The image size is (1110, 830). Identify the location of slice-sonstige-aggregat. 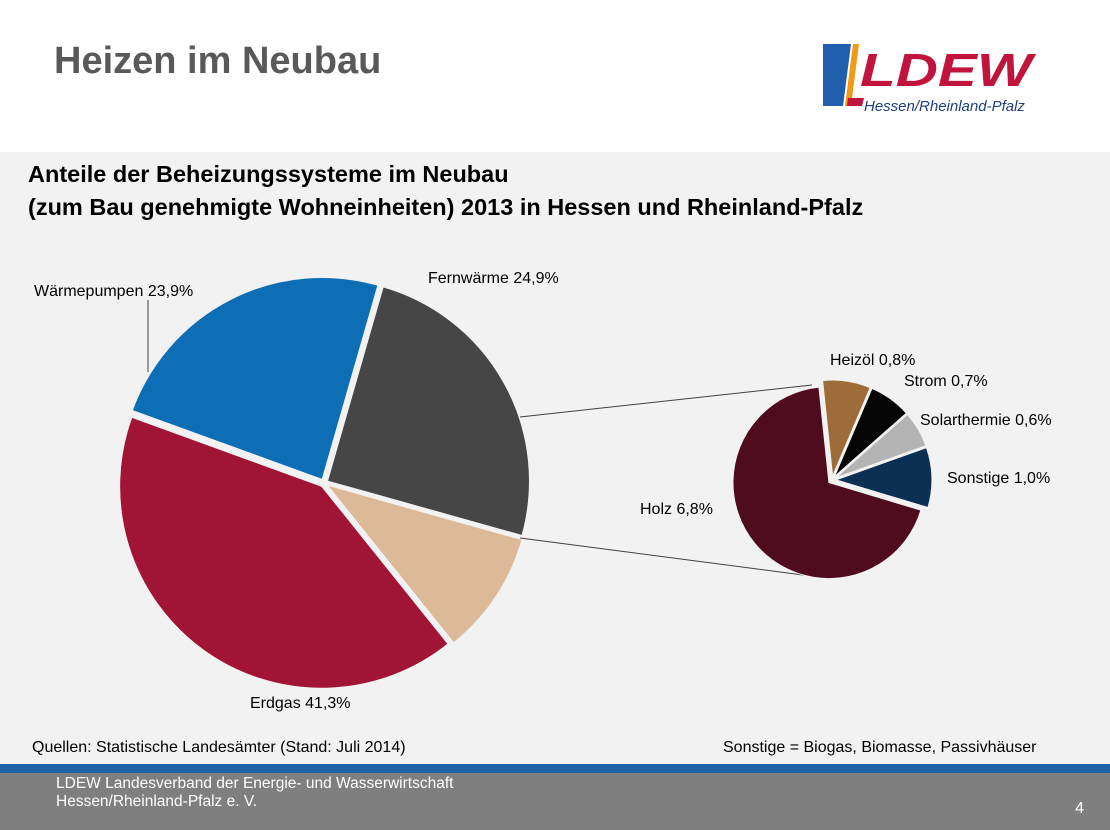
(424, 564).